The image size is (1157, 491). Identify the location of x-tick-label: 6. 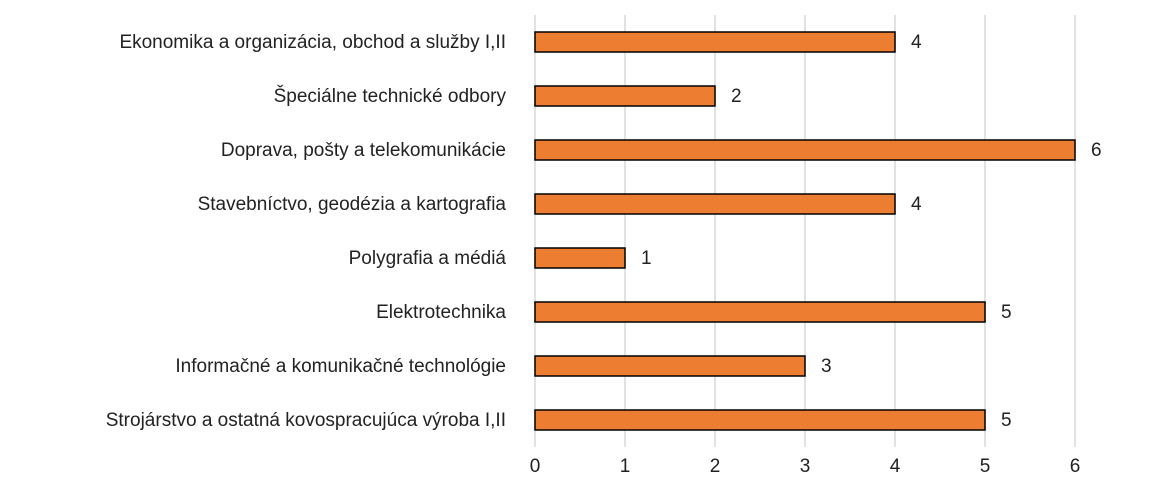
(1075, 466).